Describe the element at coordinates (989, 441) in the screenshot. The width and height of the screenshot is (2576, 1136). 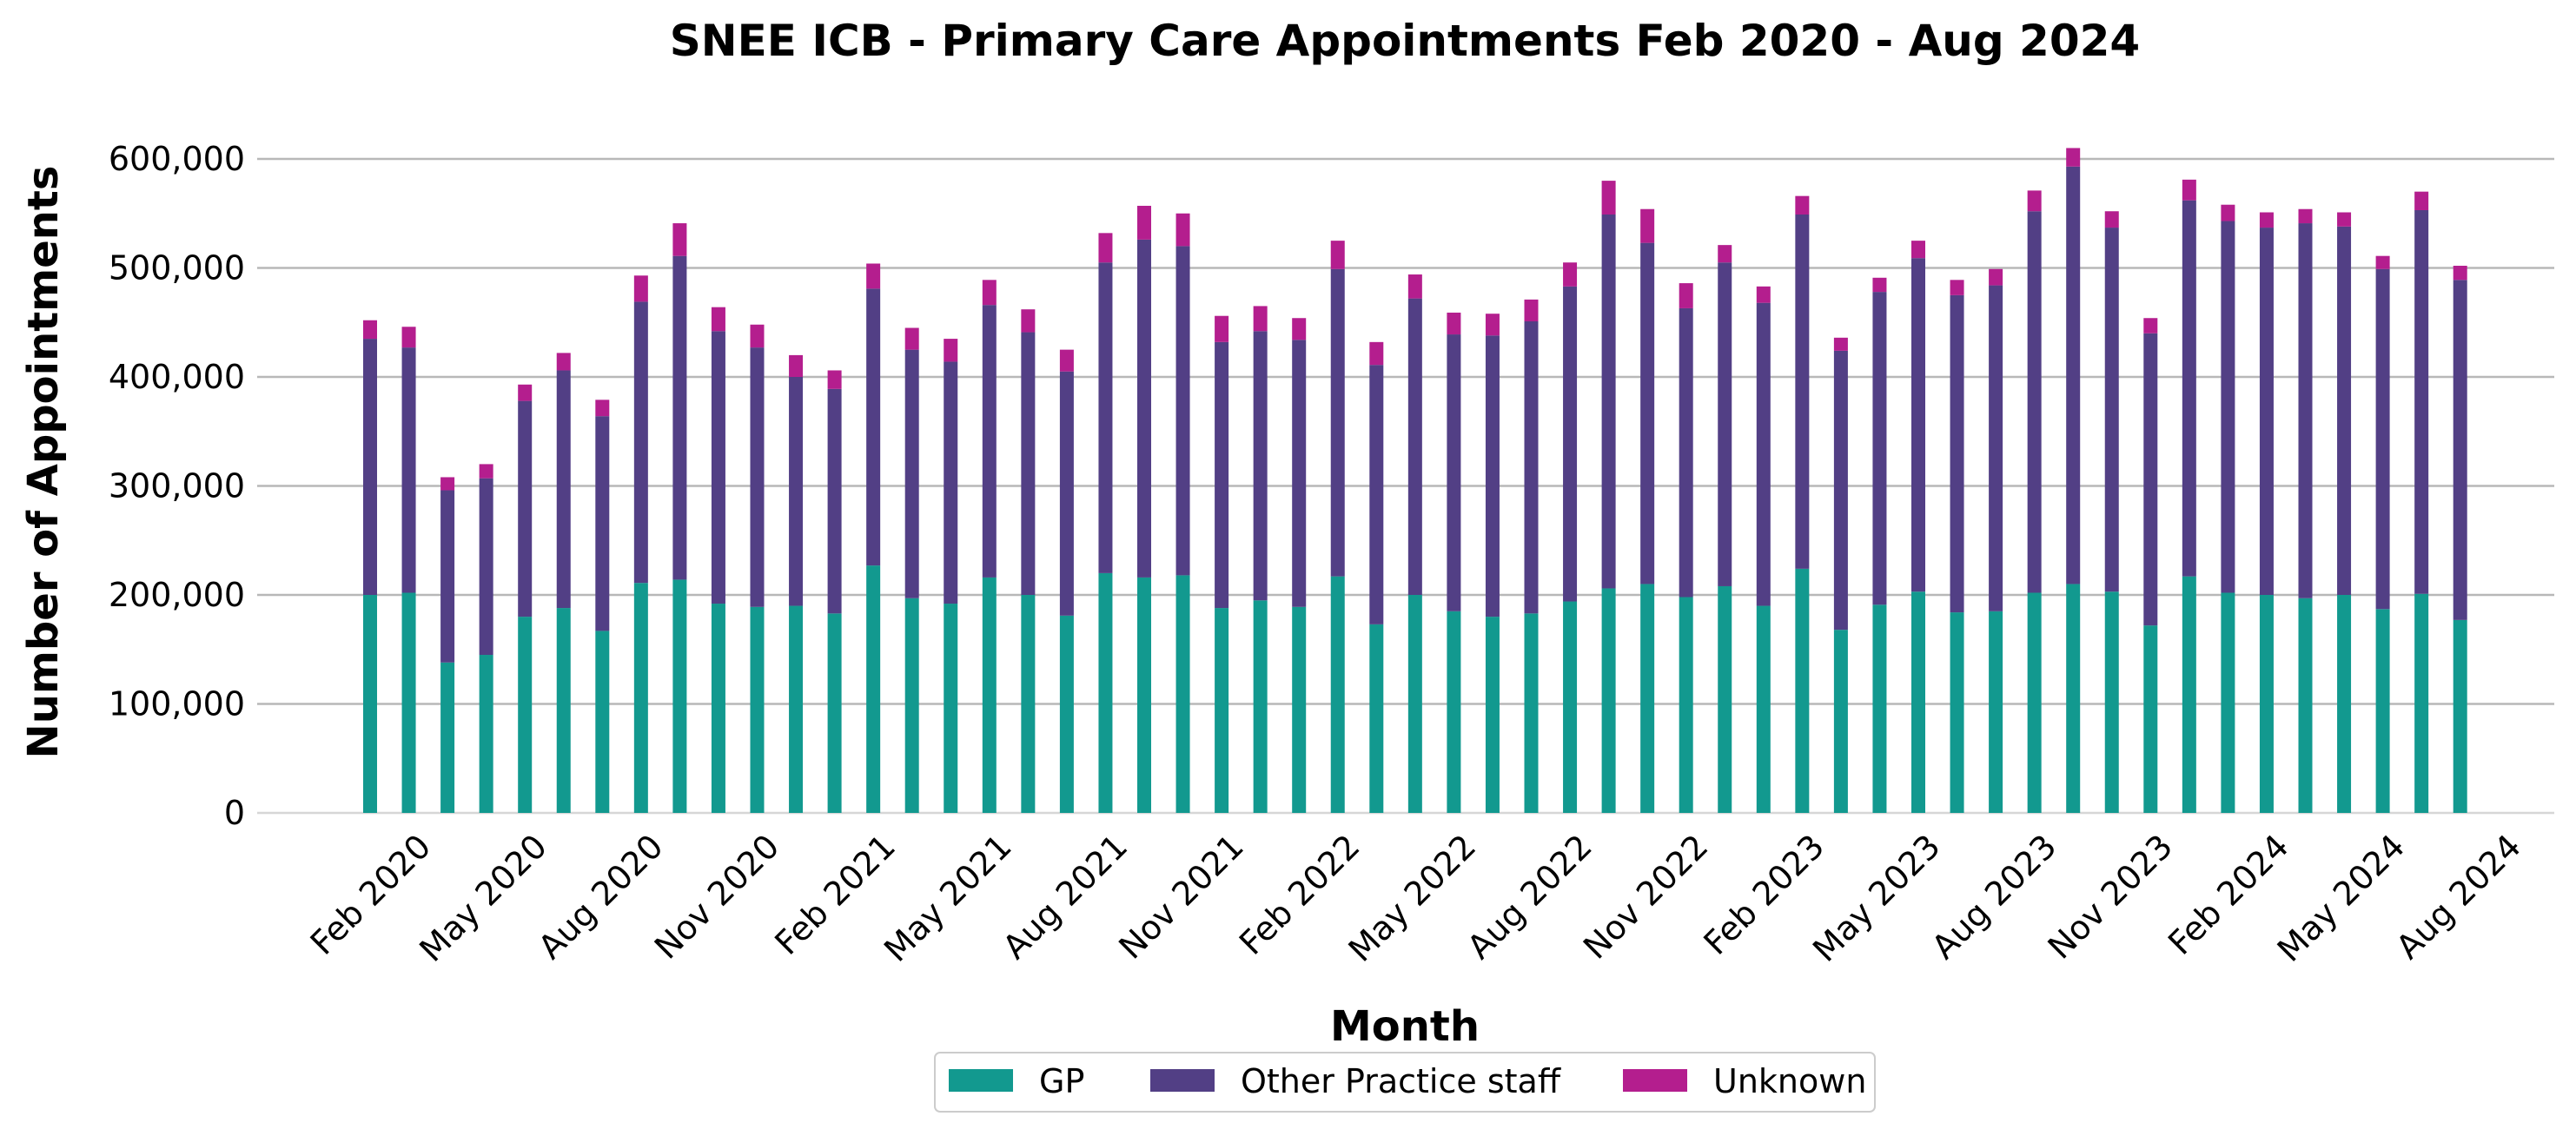
I see `bar-other-practice-staff-jun-2021` at that location.